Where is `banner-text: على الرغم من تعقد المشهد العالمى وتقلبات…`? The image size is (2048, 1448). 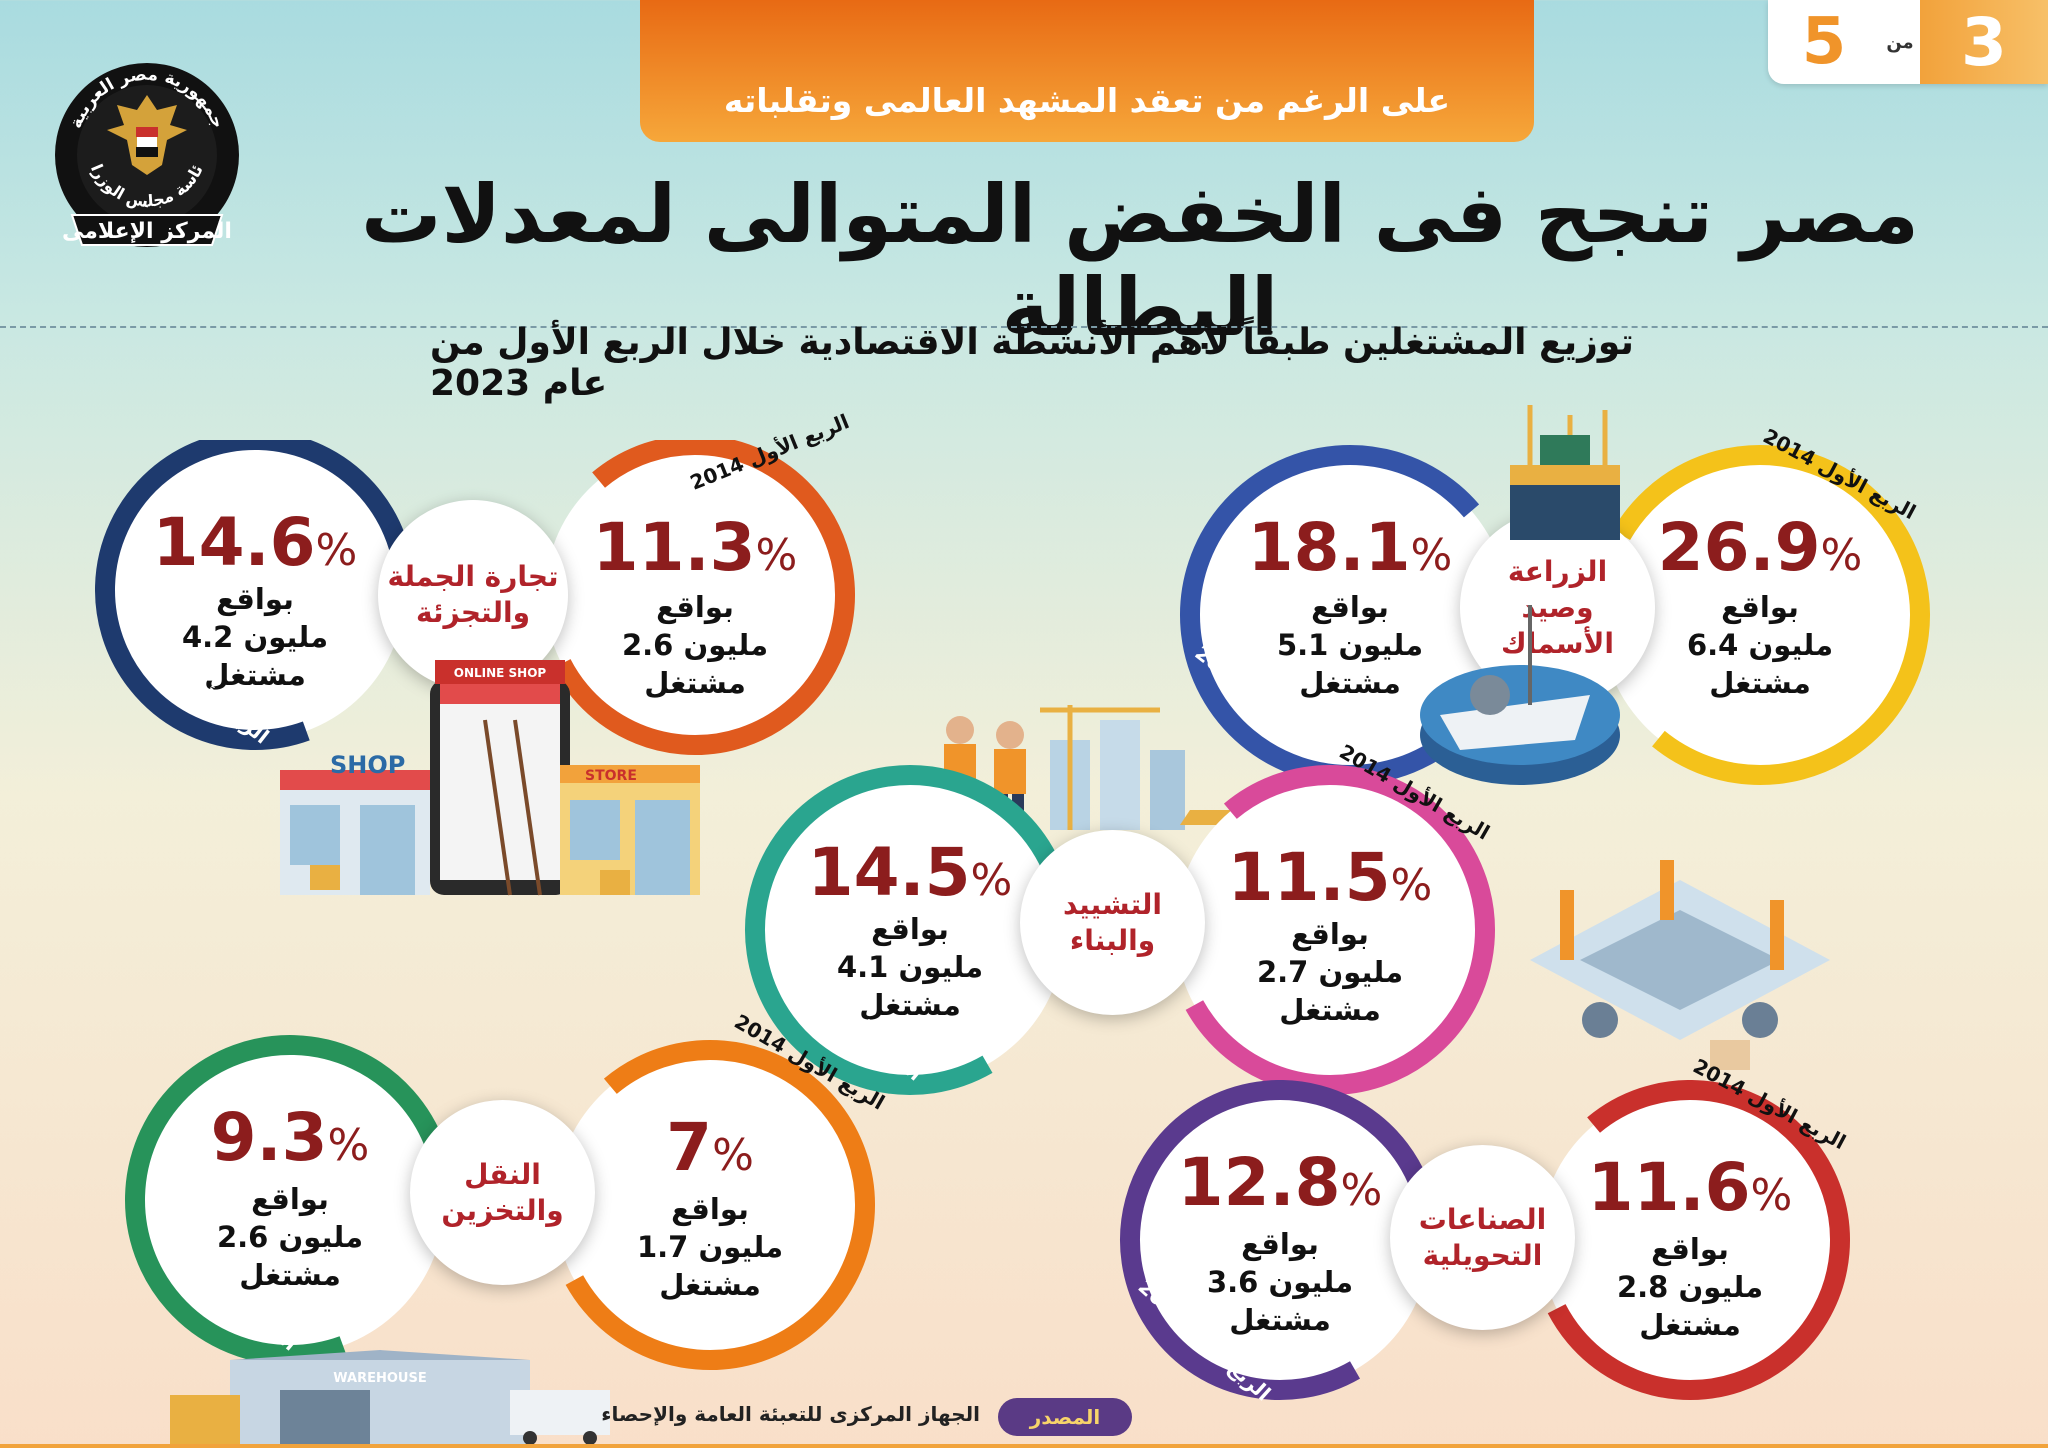 banner-text: على الرغم من تعقد المشهد العالمى وتقلبات… is located at coordinates (1087, 100).